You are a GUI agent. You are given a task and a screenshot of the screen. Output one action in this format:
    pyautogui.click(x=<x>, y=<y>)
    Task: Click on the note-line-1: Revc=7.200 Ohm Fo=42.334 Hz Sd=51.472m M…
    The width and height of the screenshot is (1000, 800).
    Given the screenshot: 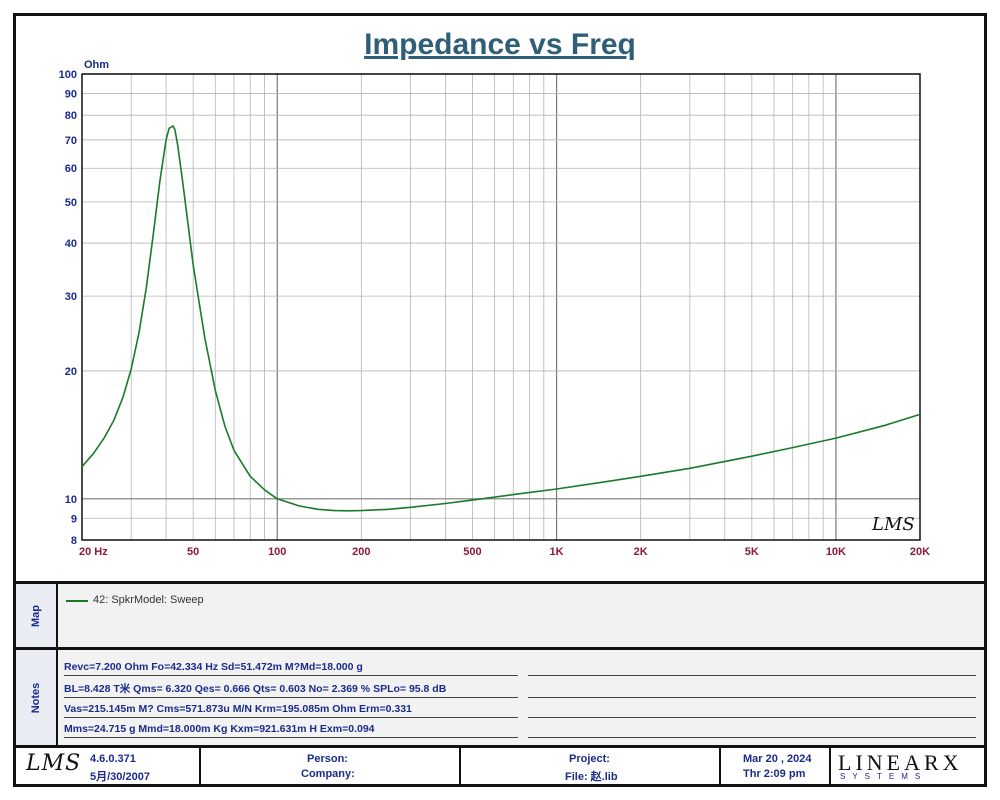 What is the action you would take?
    pyautogui.click(x=291, y=668)
    